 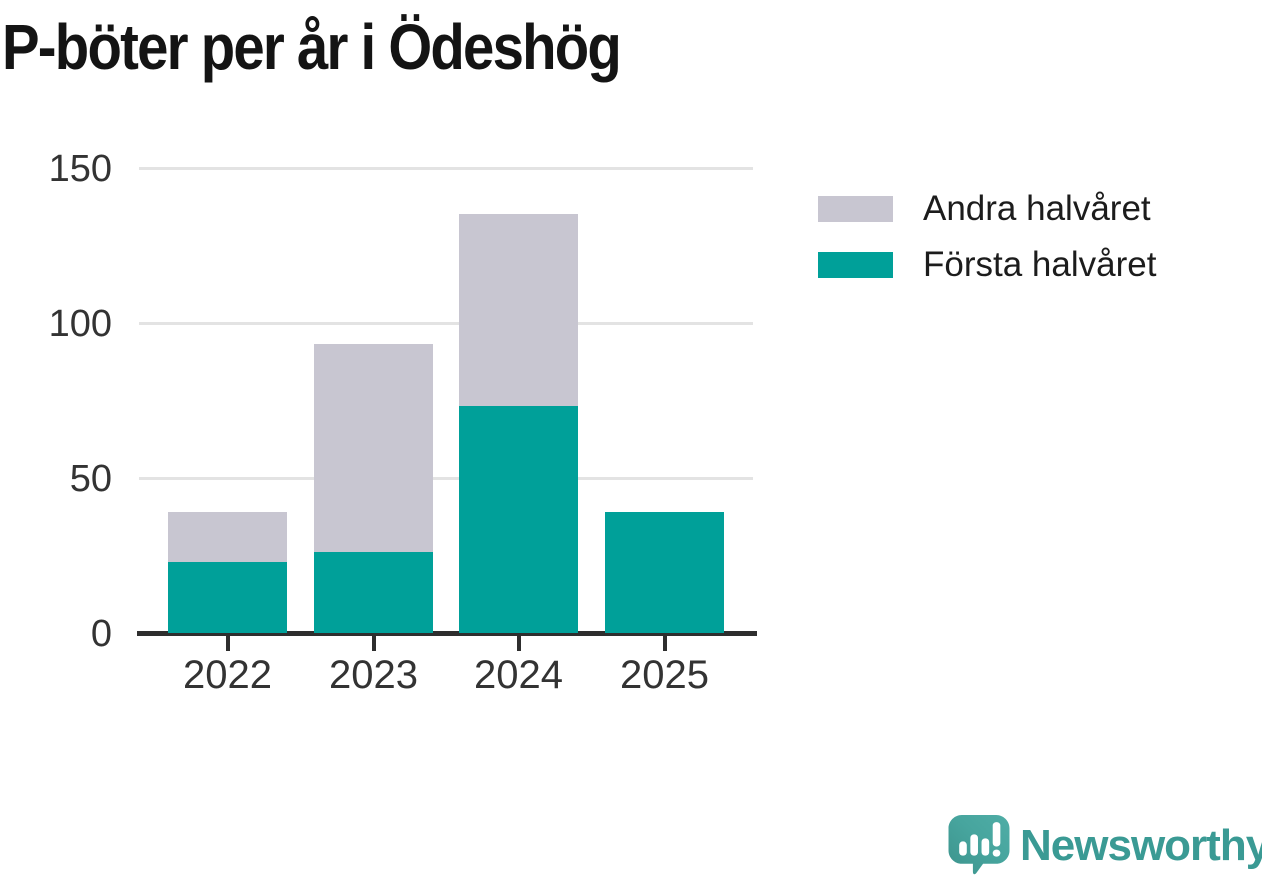 I want to click on bar-segment-första-2024, so click(x=518, y=519).